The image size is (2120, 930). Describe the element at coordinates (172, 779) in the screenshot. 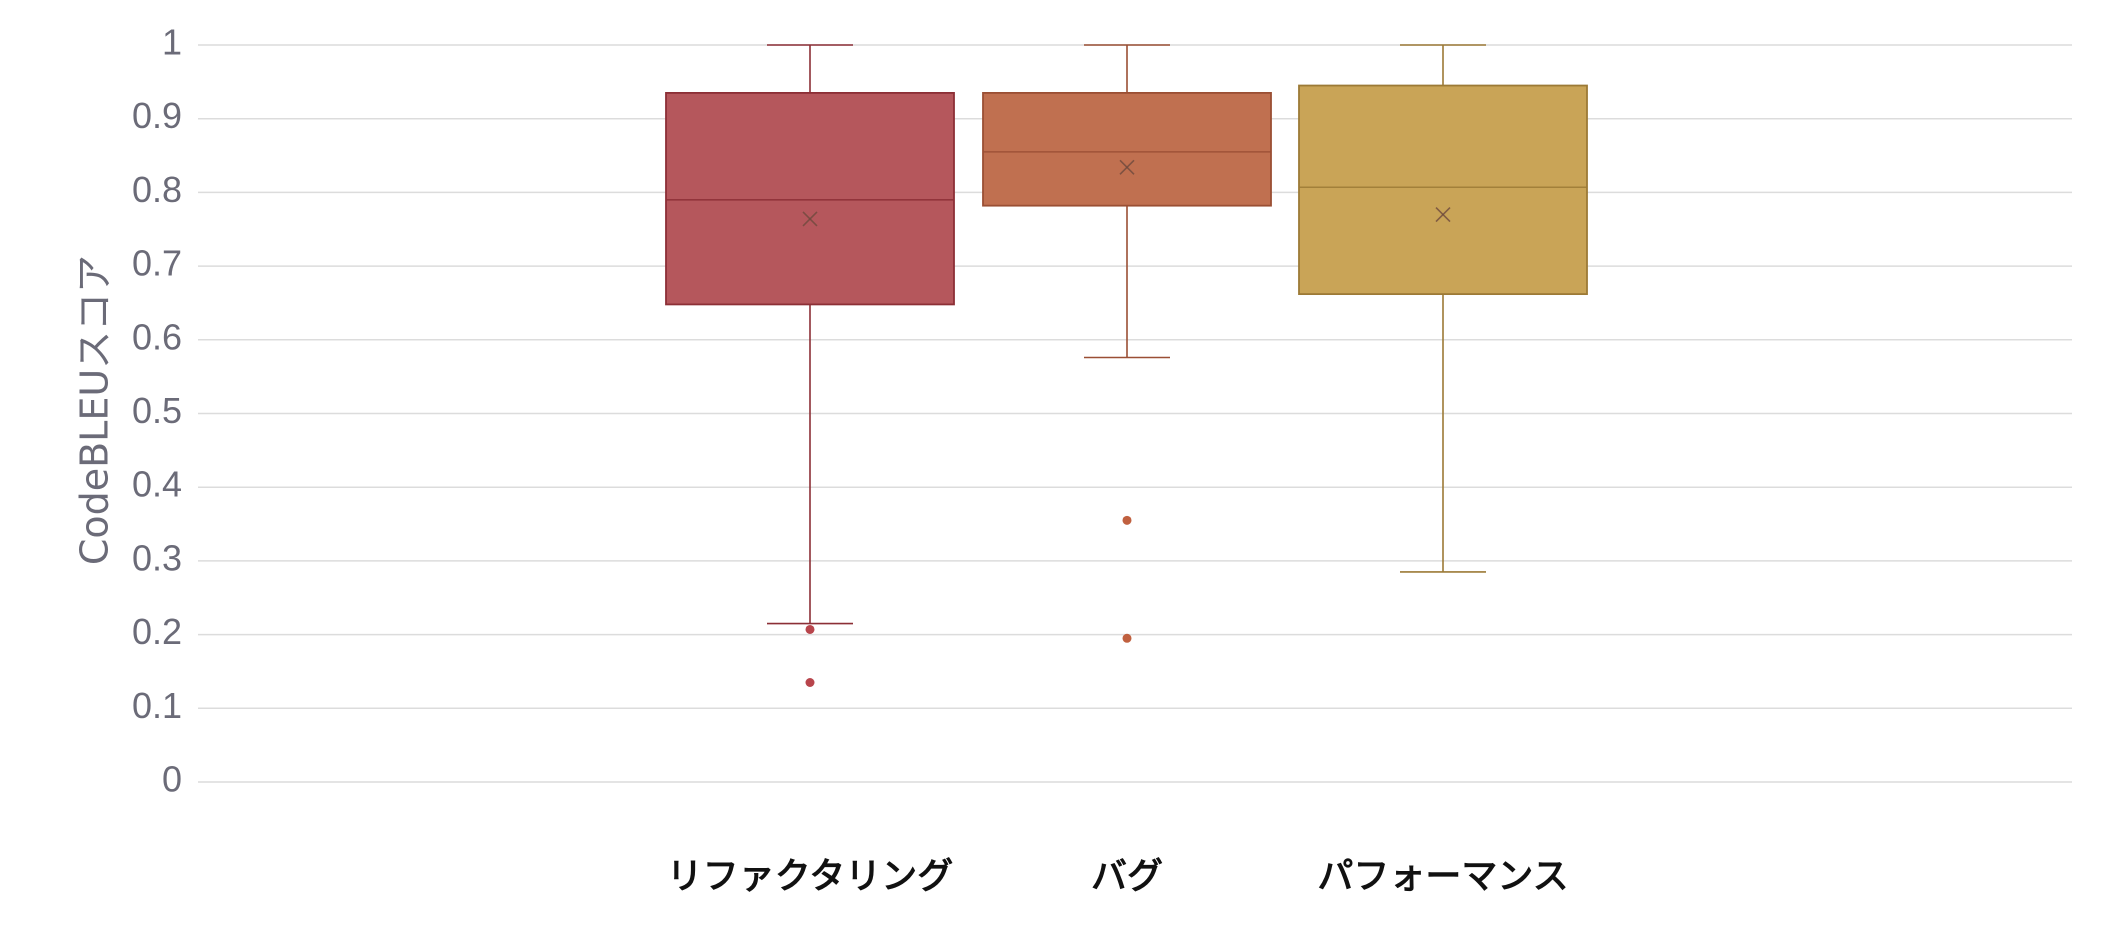

I see `y-tick-label: 0` at that location.